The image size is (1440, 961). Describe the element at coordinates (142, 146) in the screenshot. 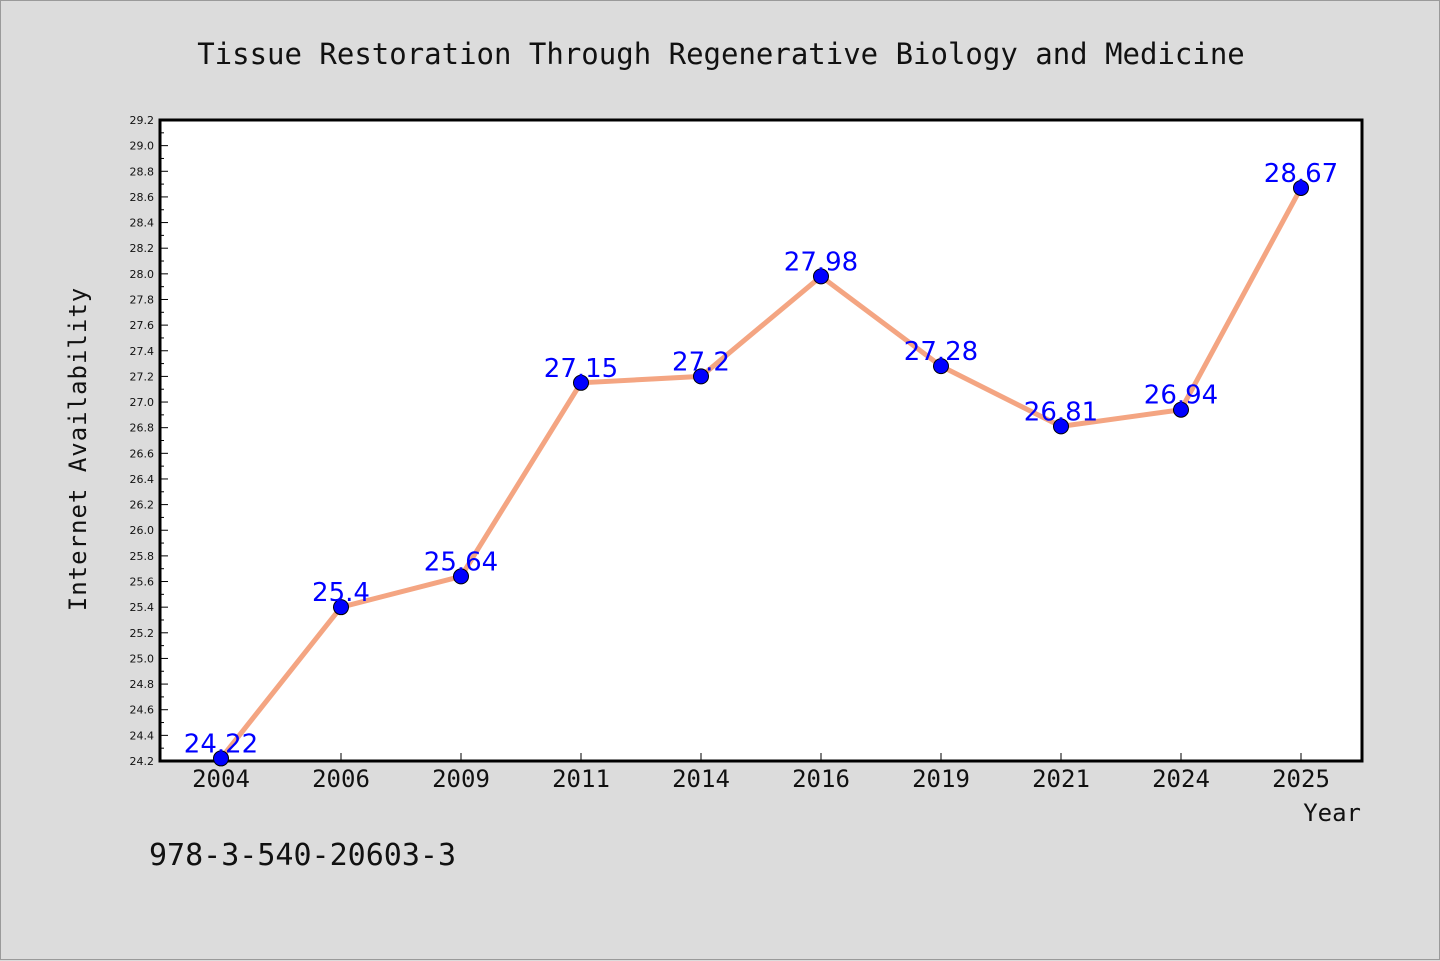

I see `y-tick-label: 29.0` at that location.